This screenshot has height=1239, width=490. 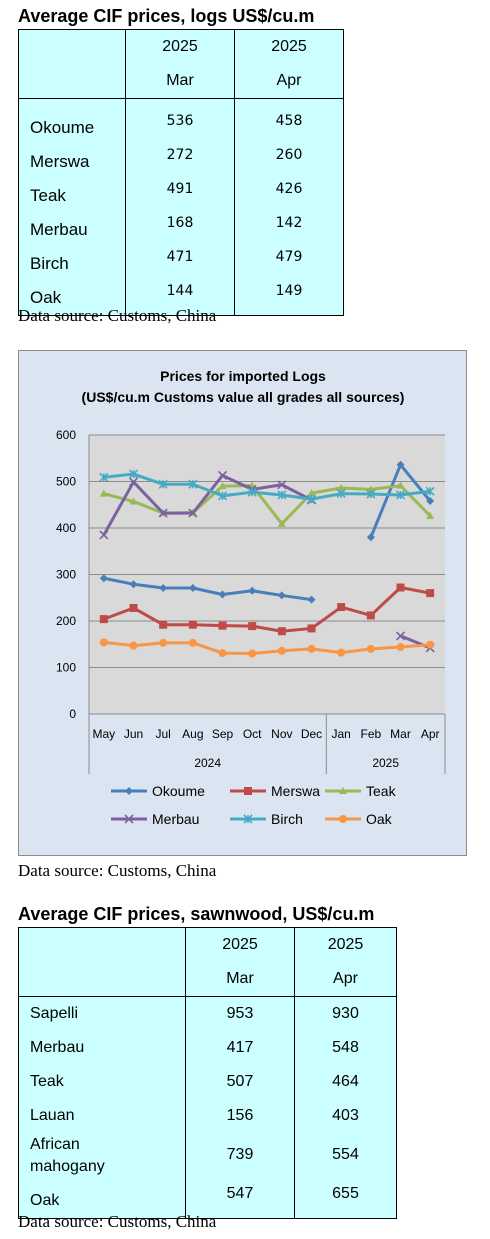 What do you see at coordinates (243, 376) in the screenshot?
I see `chart-title: Prices for imported Logs` at bounding box center [243, 376].